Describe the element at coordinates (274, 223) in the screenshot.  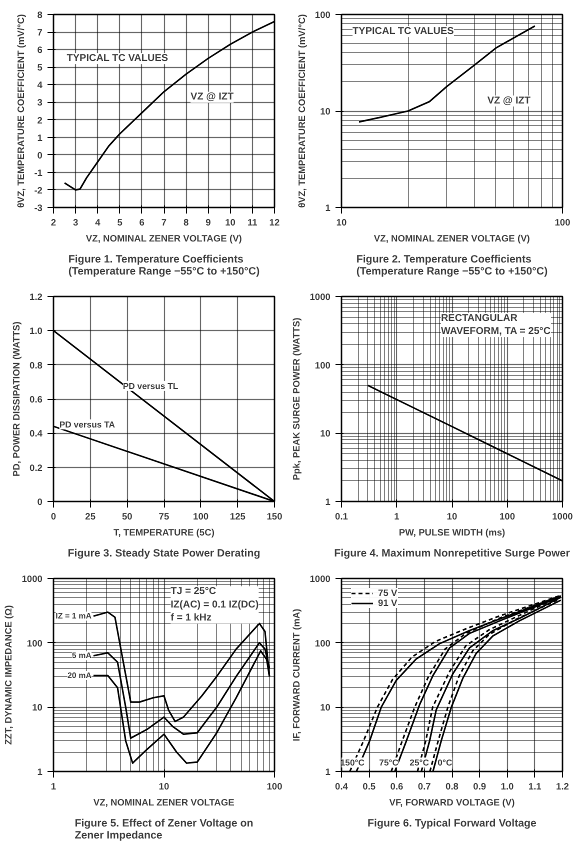
I see `x-tick-label: 12` at that location.